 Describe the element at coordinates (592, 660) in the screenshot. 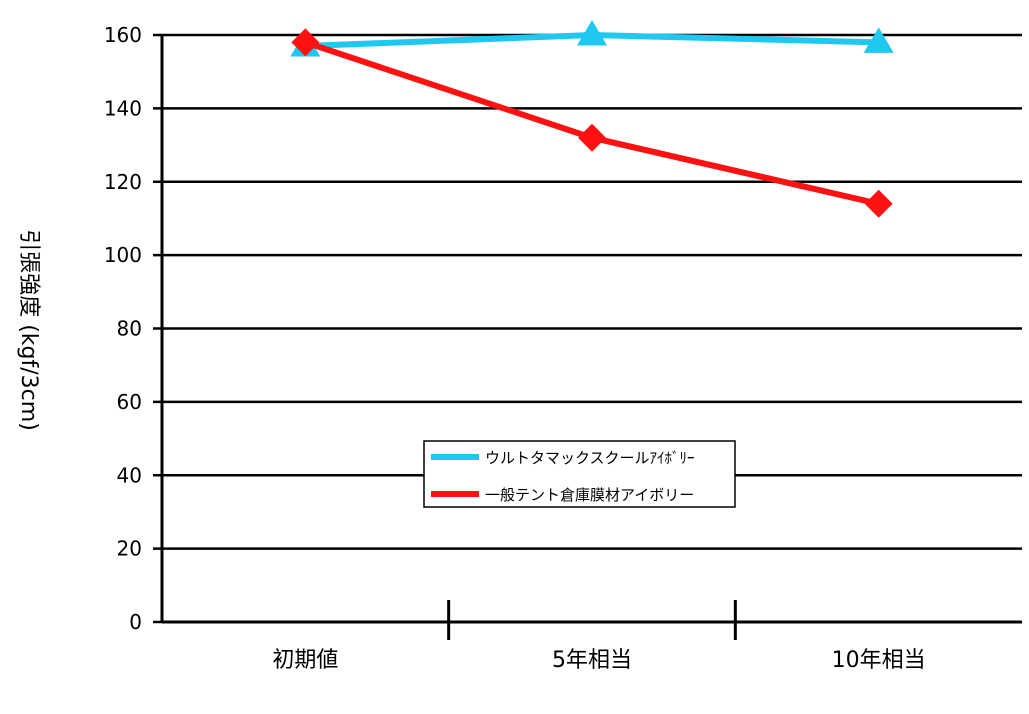

I see `x-category-label: 5年相当` at that location.